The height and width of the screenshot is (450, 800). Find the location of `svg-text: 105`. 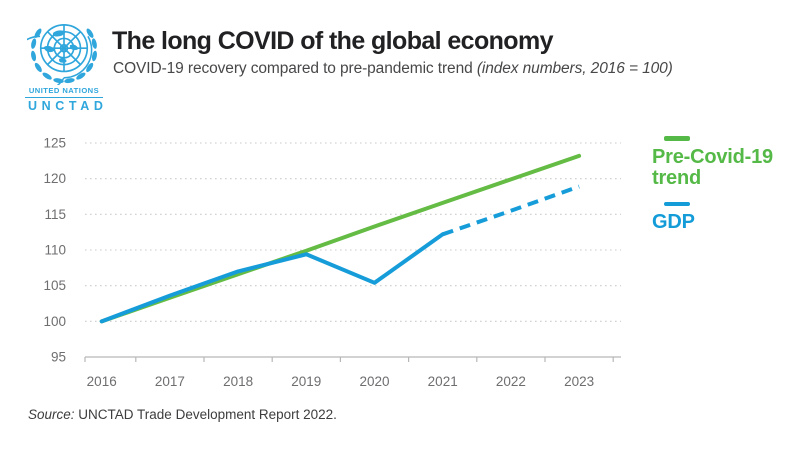

svg-text: 105 is located at coordinates (54, 285).